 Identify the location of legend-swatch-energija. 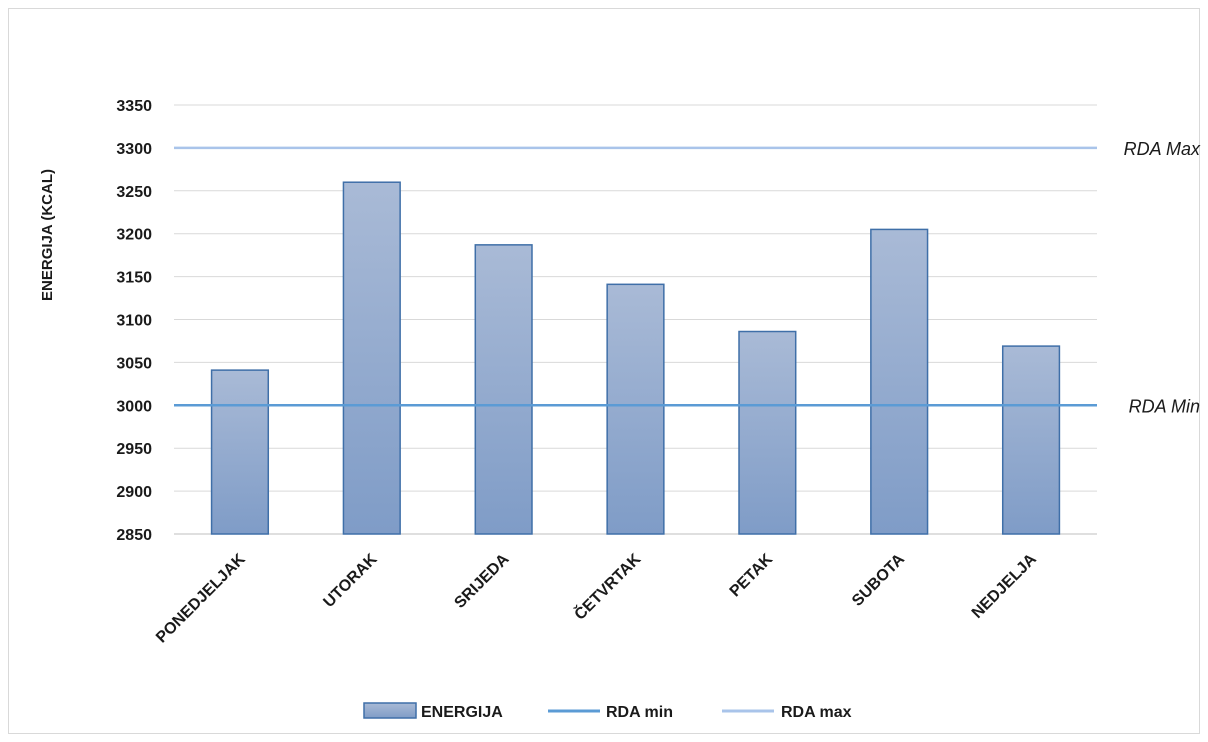
(390, 710).